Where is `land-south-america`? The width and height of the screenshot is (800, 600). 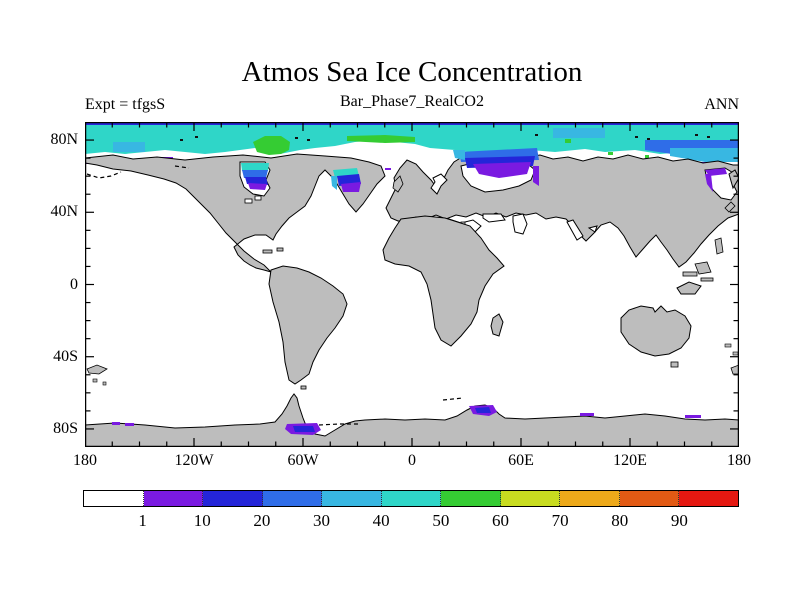
land-south-america is located at coordinates (308, 325).